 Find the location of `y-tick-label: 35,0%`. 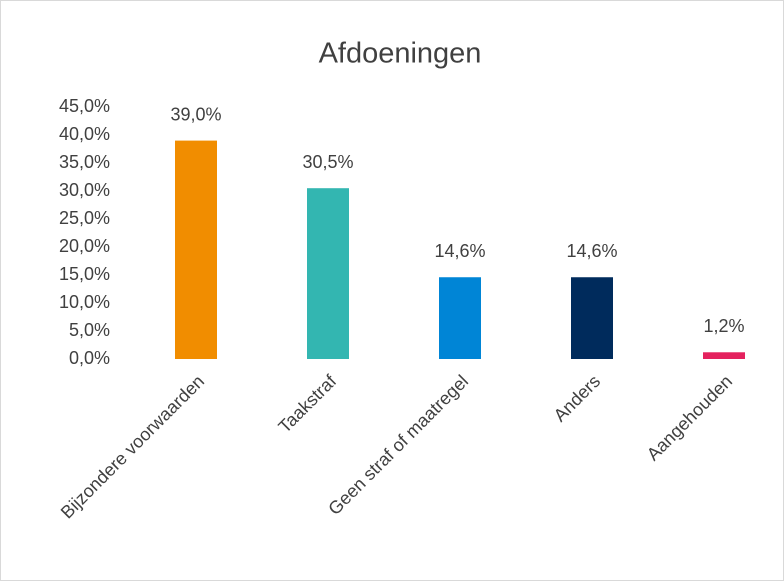

y-tick-label: 35,0% is located at coordinates (84, 162).